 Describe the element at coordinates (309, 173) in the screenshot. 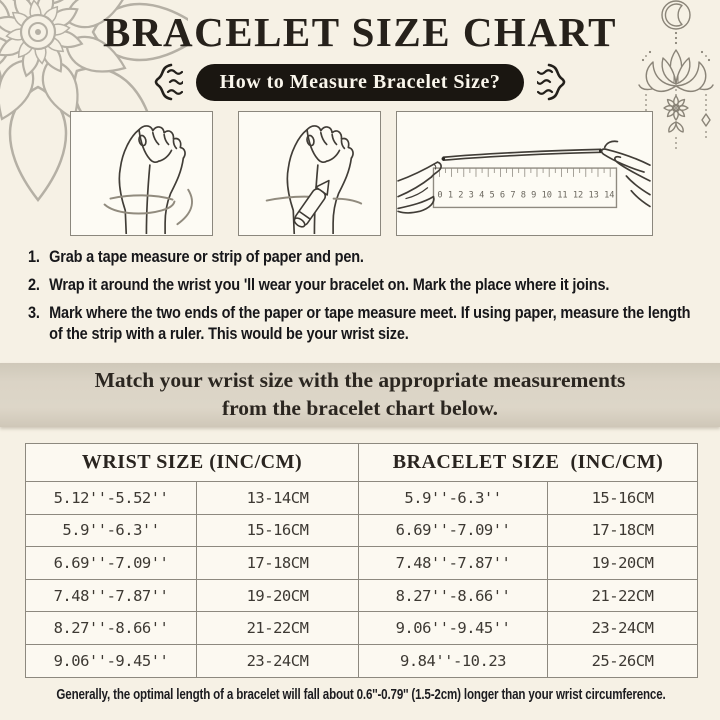

I see `fist-pen-illustration` at that location.